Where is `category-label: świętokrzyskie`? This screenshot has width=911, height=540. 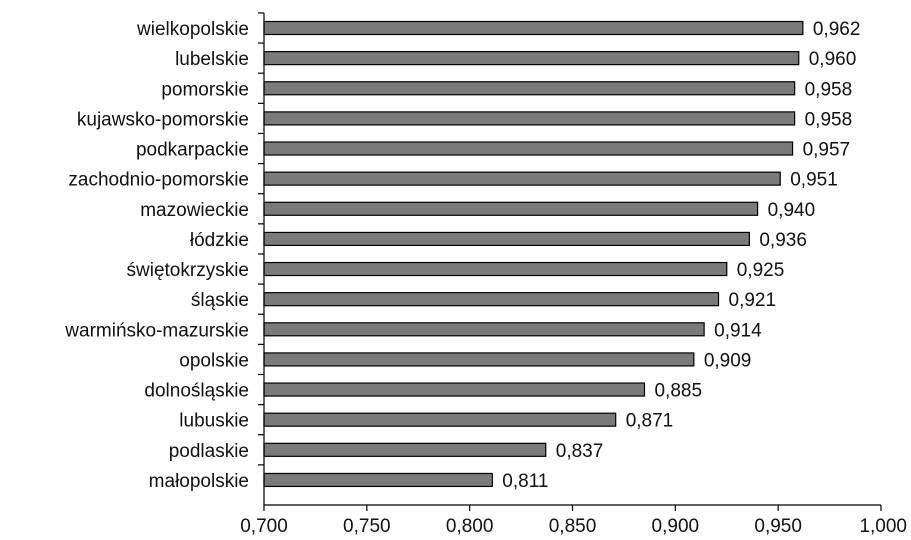 category-label: świętokrzyskie is located at coordinates (188, 270).